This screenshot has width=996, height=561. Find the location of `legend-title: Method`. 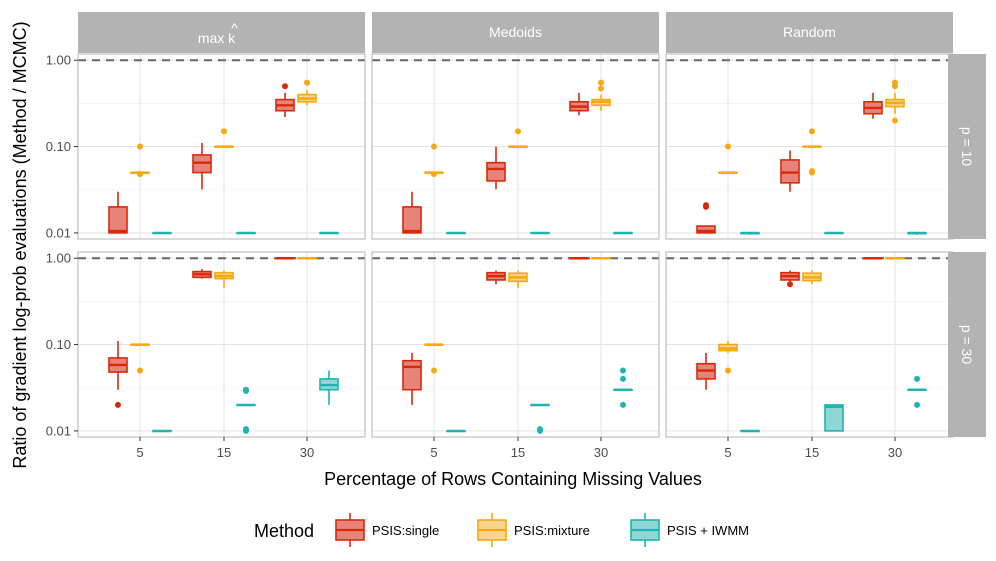

legend-title: Method is located at coordinates (284, 531).